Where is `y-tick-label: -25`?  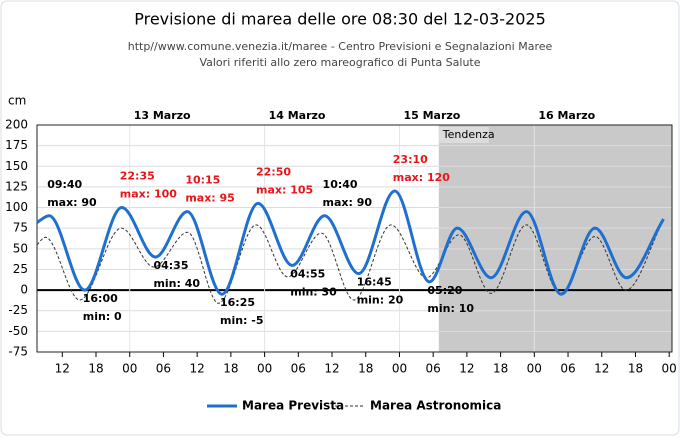
y-tick-label: -25 is located at coordinates (18, 310).